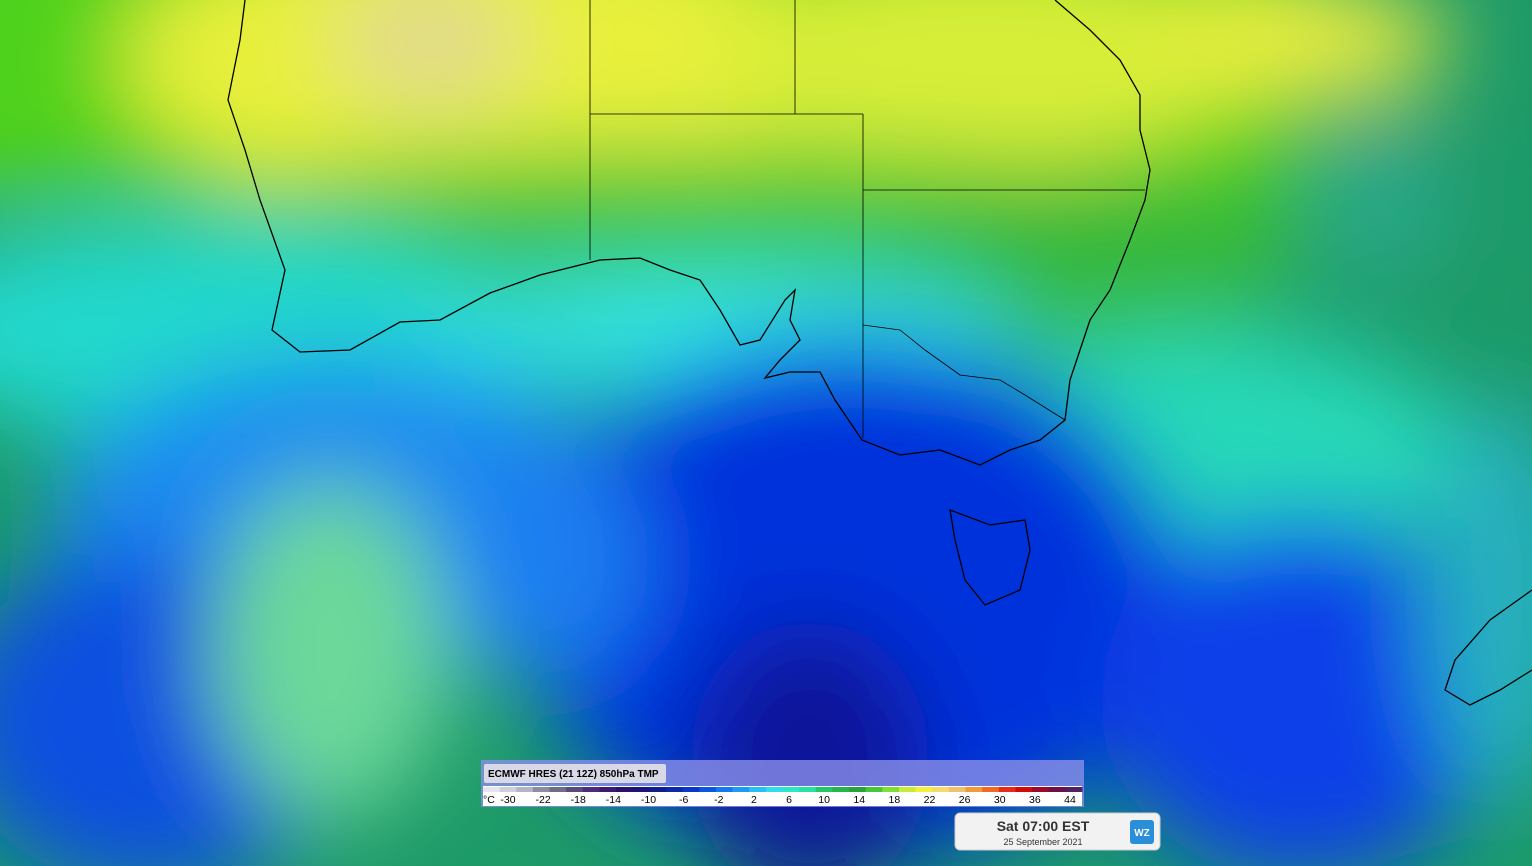 The height and width of the screenshot is (866, 1532). Describe the element at coordinates (648, 800) in the screenshot. I see `legend-label: -10` at that location.